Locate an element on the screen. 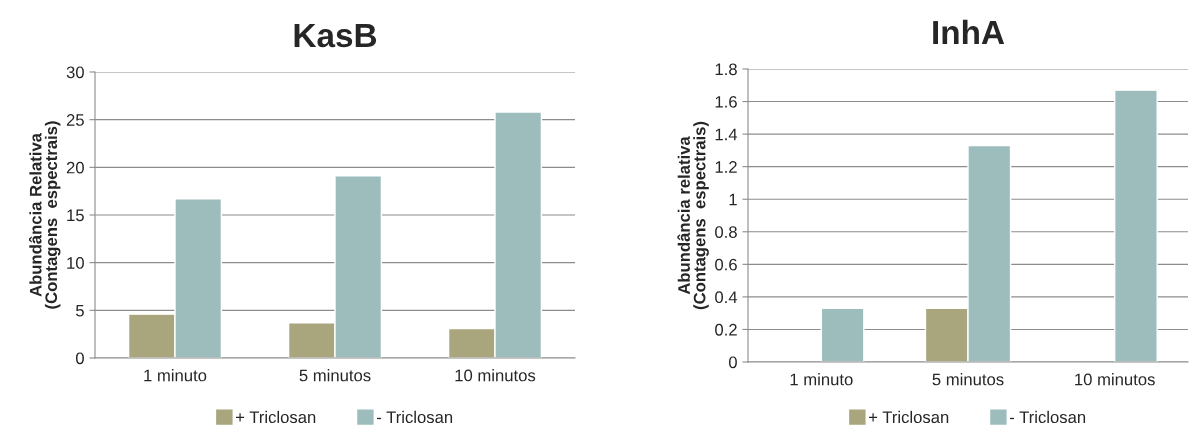 This screenshot has height=437, width=1201. chart-title: KasB is located at coordinates (335, 36).